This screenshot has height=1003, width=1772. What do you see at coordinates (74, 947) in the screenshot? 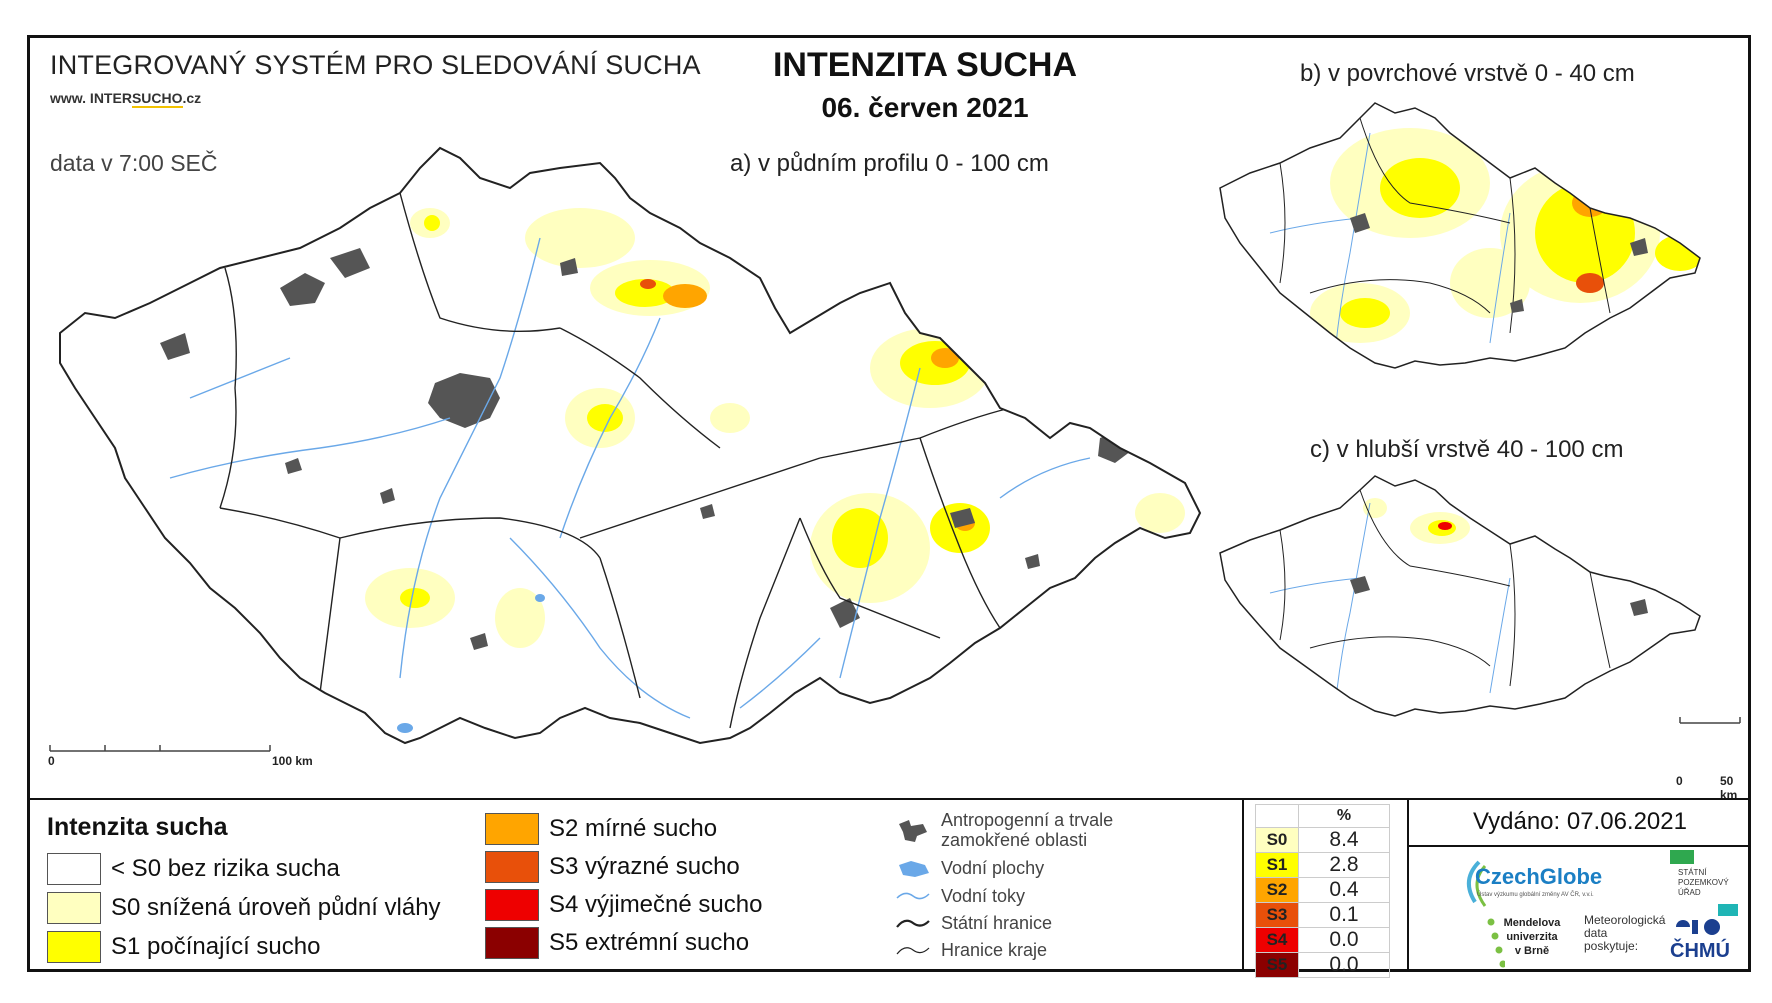
I see `swatch-s1` at bounding box center [74, 947].